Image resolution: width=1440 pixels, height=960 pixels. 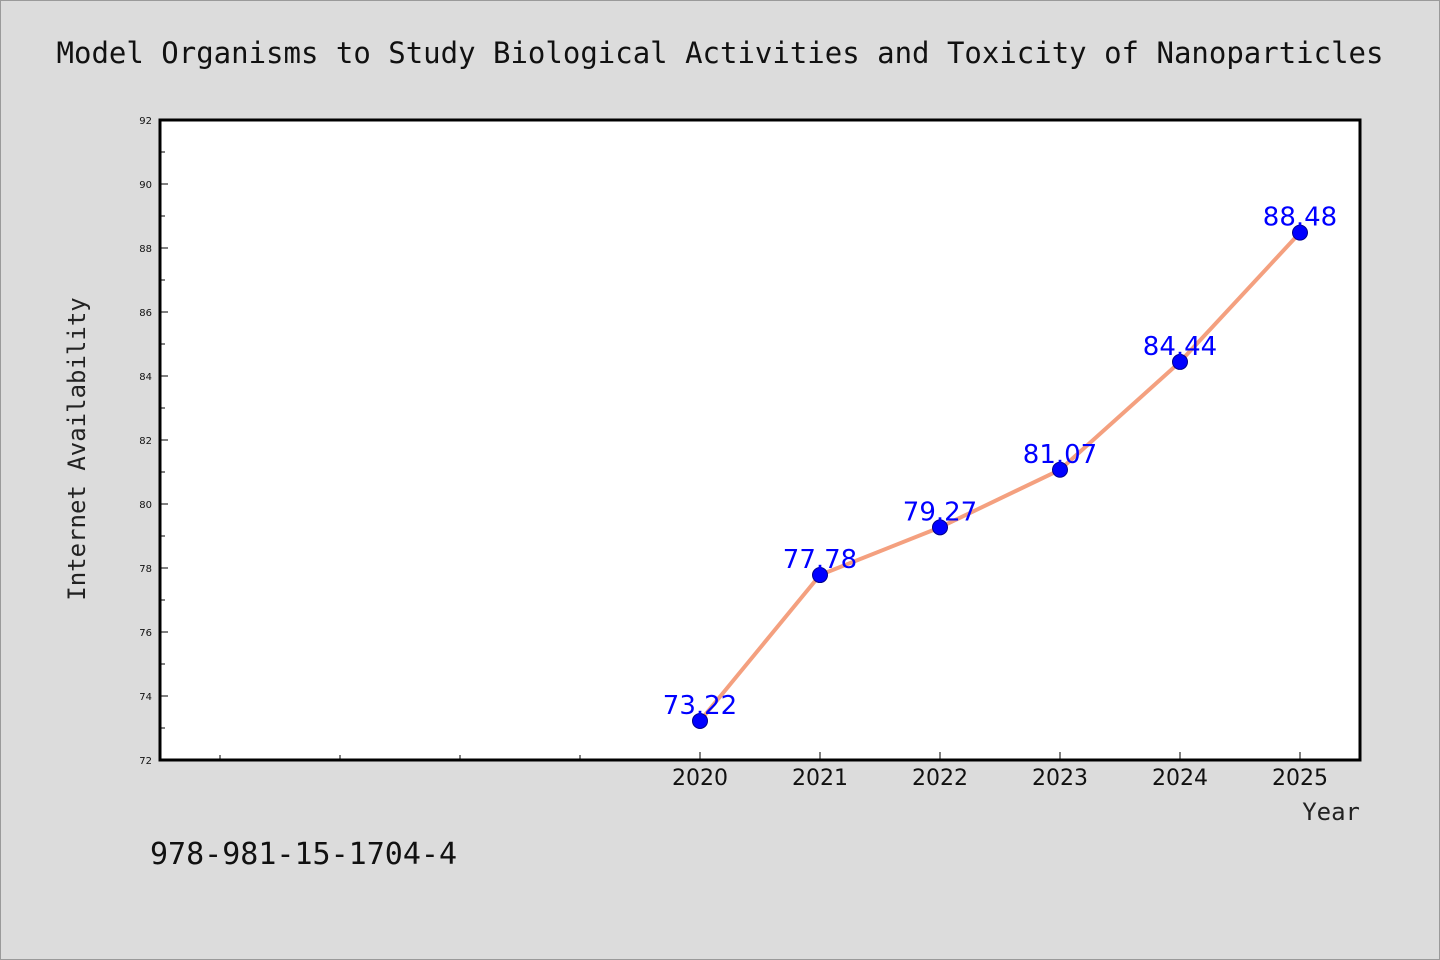 What do you see at coordinates (153, 441) in the screenshot?
I see `y-axis-ticks: 72 74 76 78 80 82 84 86 88 90 92` at bounding box center [153, 441].